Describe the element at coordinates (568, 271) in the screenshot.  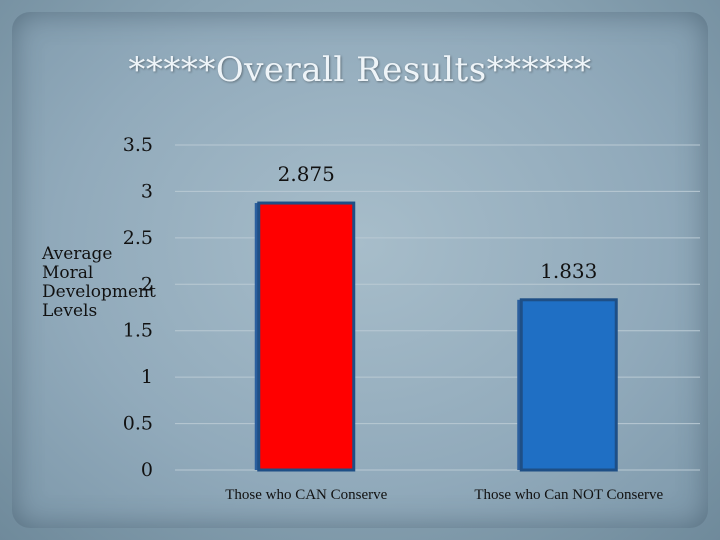
I see `data-label: 1.833` at that location.